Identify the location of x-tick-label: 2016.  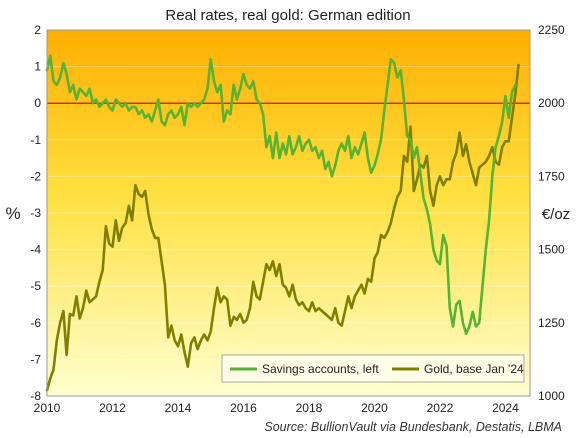
(243, 408).